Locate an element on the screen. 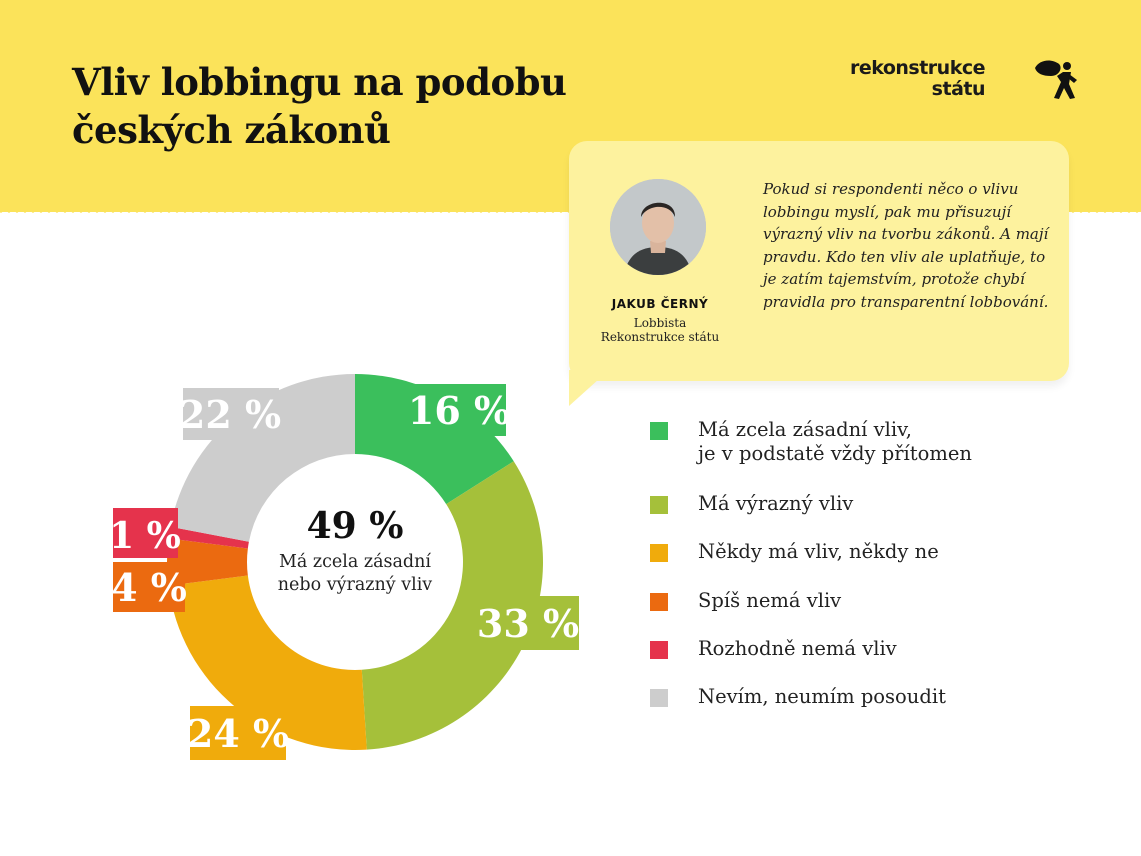 This screenshot has height=856, width=1141. author-role-line-2: Rekonstrukce státu is located at coordinates (660, 337).